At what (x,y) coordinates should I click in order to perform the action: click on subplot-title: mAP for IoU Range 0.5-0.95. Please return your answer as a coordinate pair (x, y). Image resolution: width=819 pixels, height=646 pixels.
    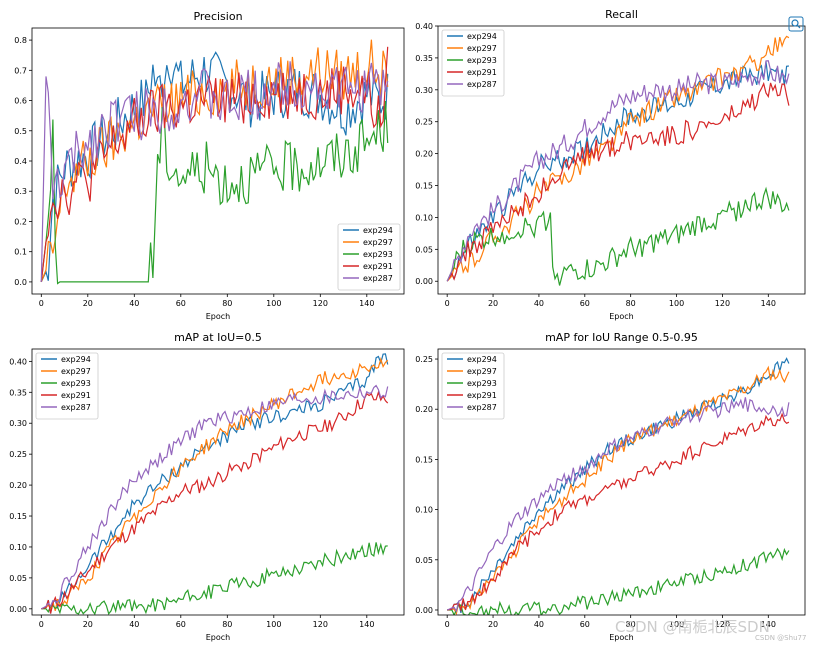
    Looking at the image, I should click on (621, 337).